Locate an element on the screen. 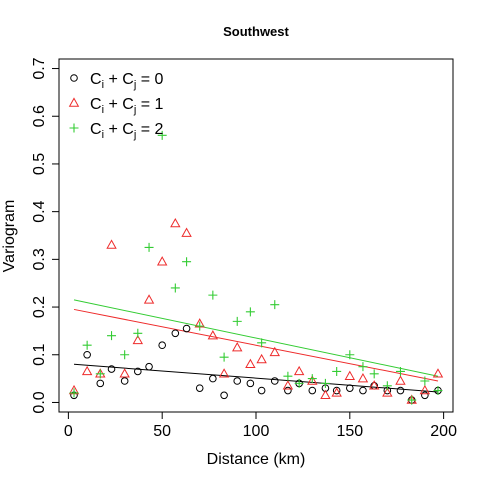 The height and width of the screenshot is (480, 480). series-1-legend-marker is located at coordinates (74, 102).